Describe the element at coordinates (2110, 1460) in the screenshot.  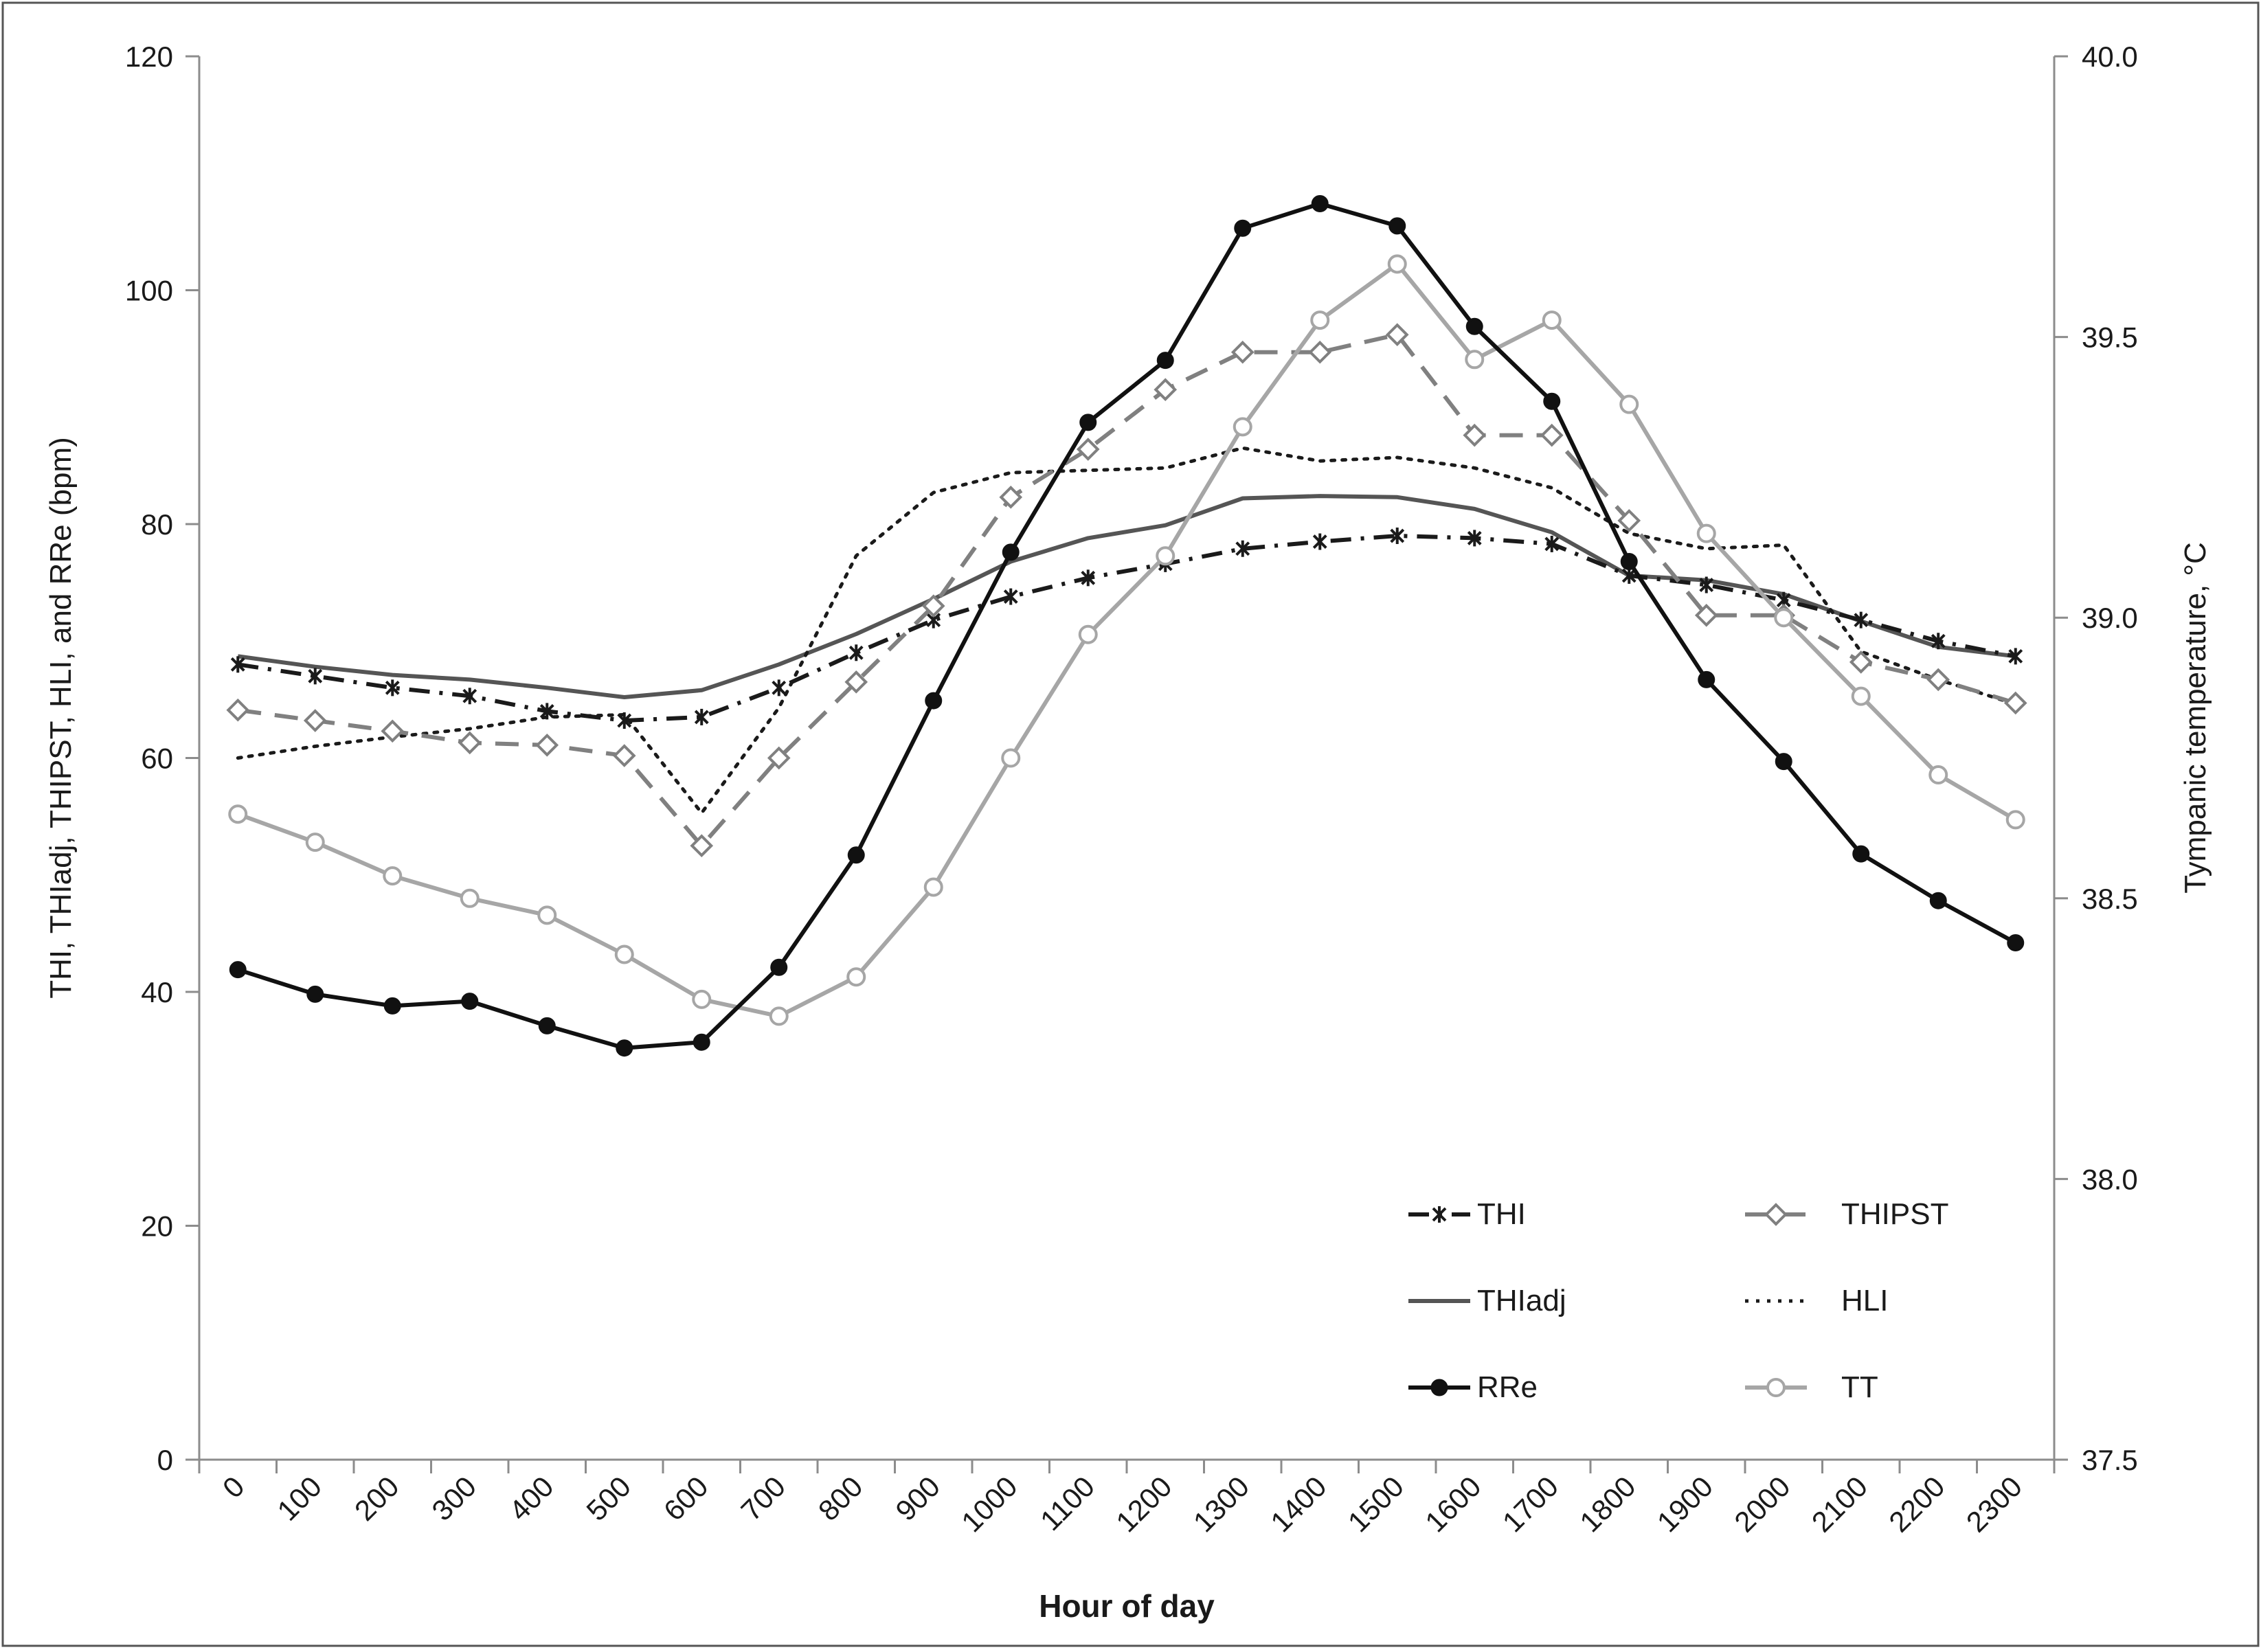
I see `y-right-tick-label: 37.5` at that location.